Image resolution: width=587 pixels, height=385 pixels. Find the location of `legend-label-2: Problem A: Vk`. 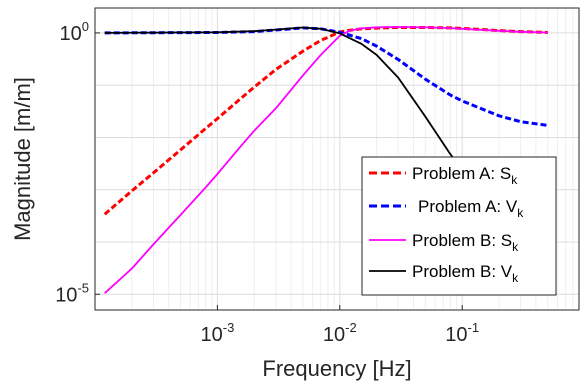

legend-label-2: Problem A: Vk is located at coordinates (471, 208).